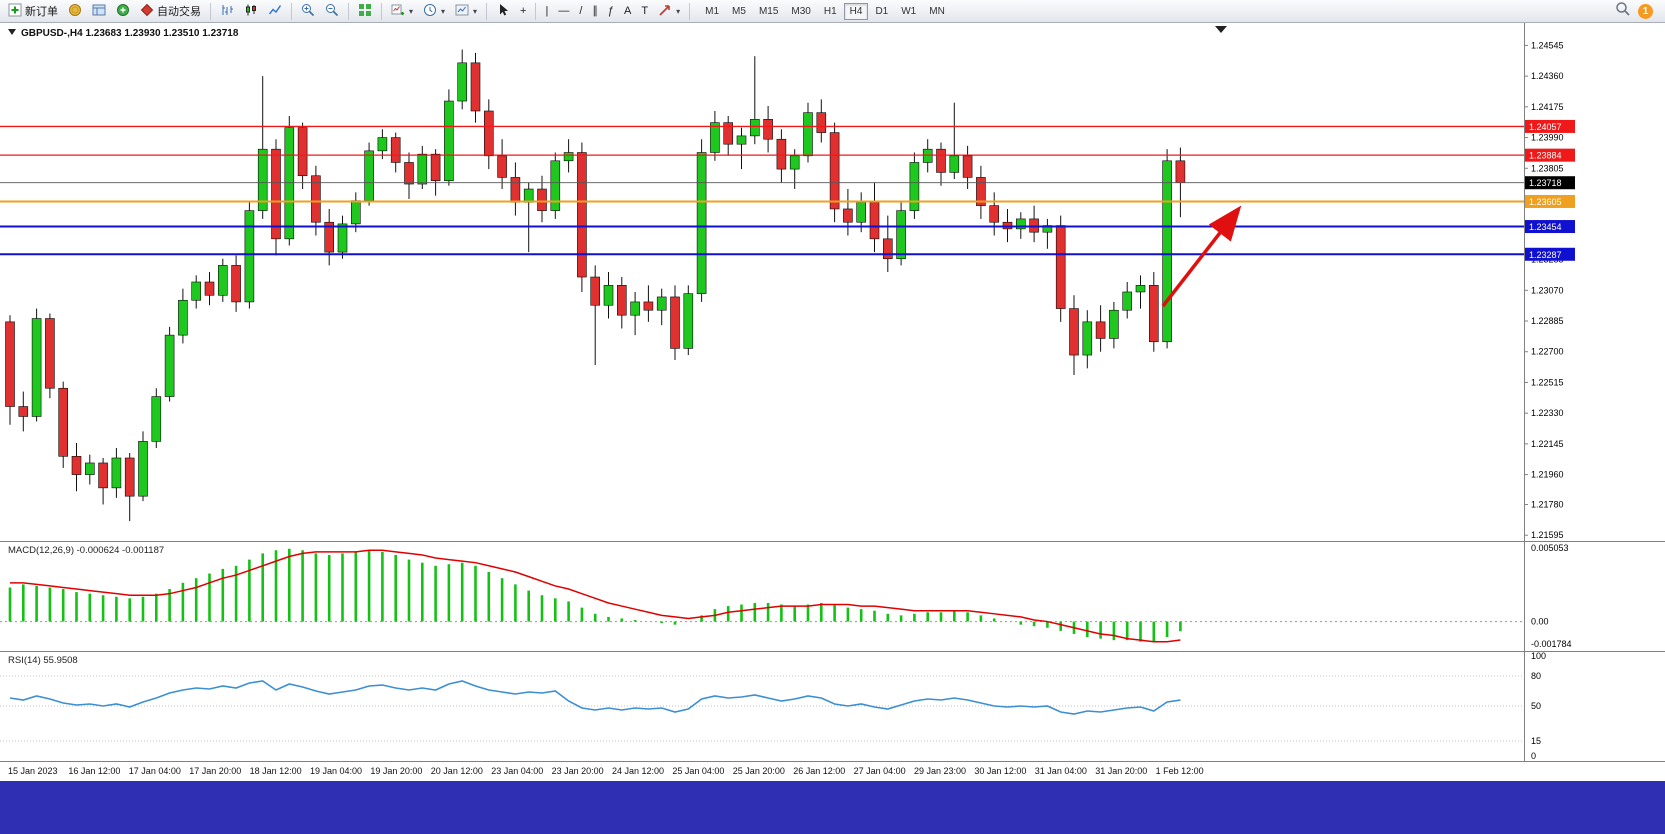 Image resolution: width=1665 pixels, height=834 pixels. What do you see at coordinates (1623, 11) in the screenshot?
I see `search-icon` at bounding box center [1623, 11].